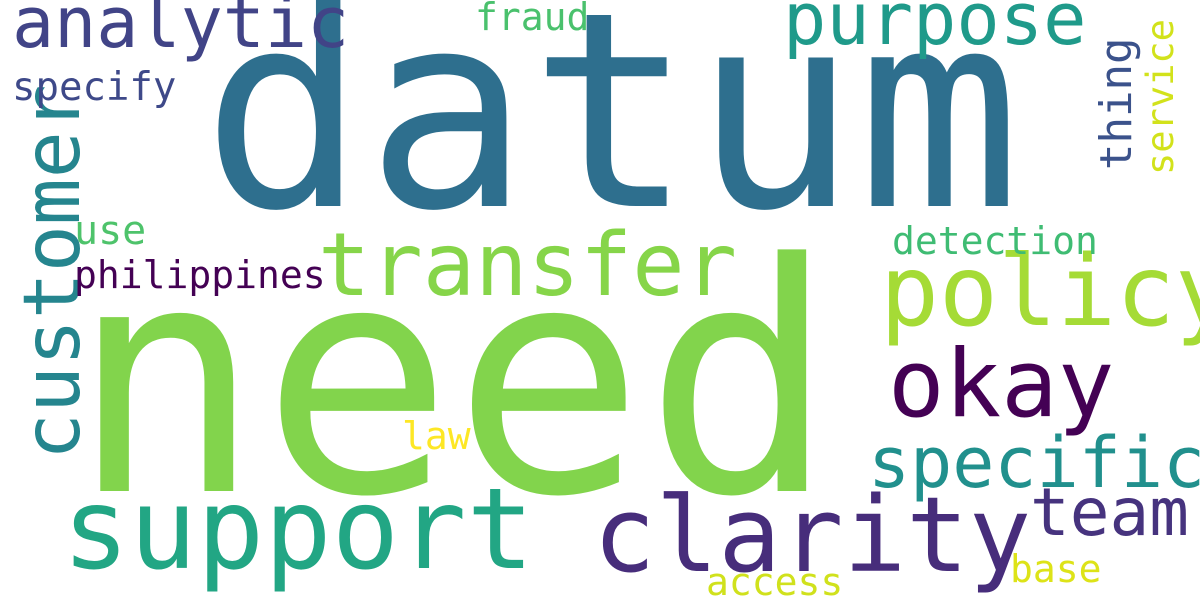 Image resolution: width=1200 pixels, height=600 pixels. I want to click on word-specify: specify, so click(94, 87).